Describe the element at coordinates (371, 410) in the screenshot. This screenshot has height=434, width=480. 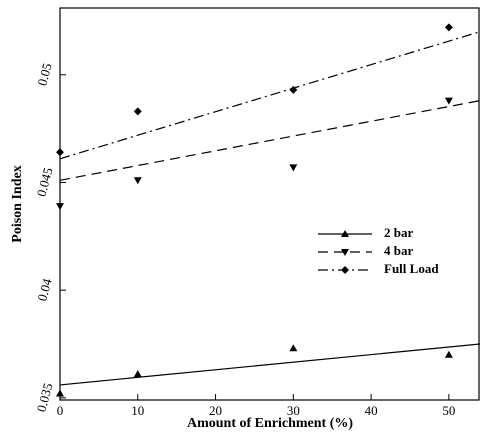
I see `x-tick-label: 40` at that location.